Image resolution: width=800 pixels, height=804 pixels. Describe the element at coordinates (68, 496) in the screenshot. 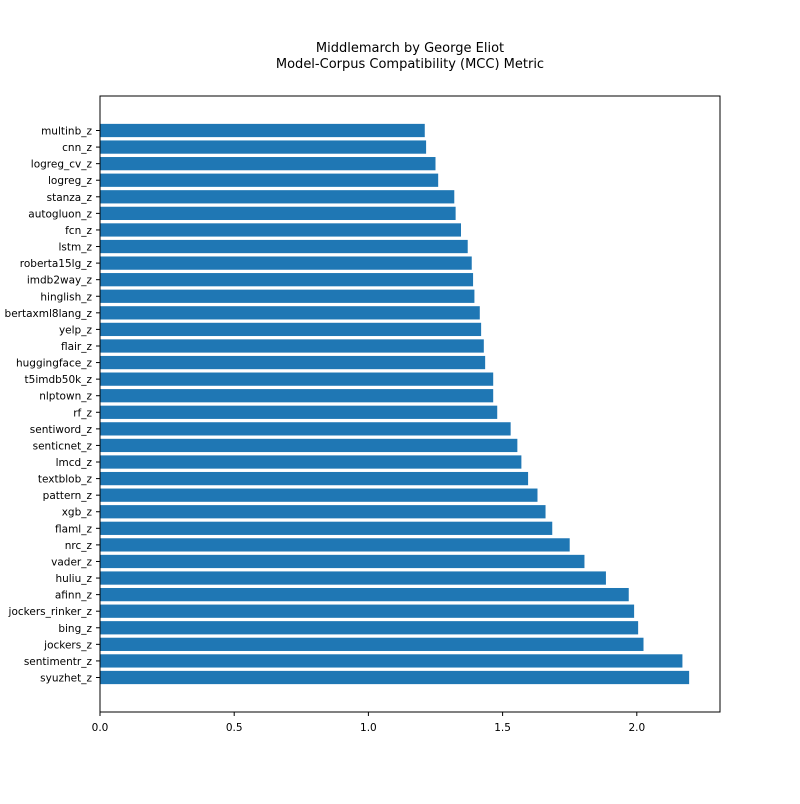

I see `y-tick-label: pattern_z` at that location.